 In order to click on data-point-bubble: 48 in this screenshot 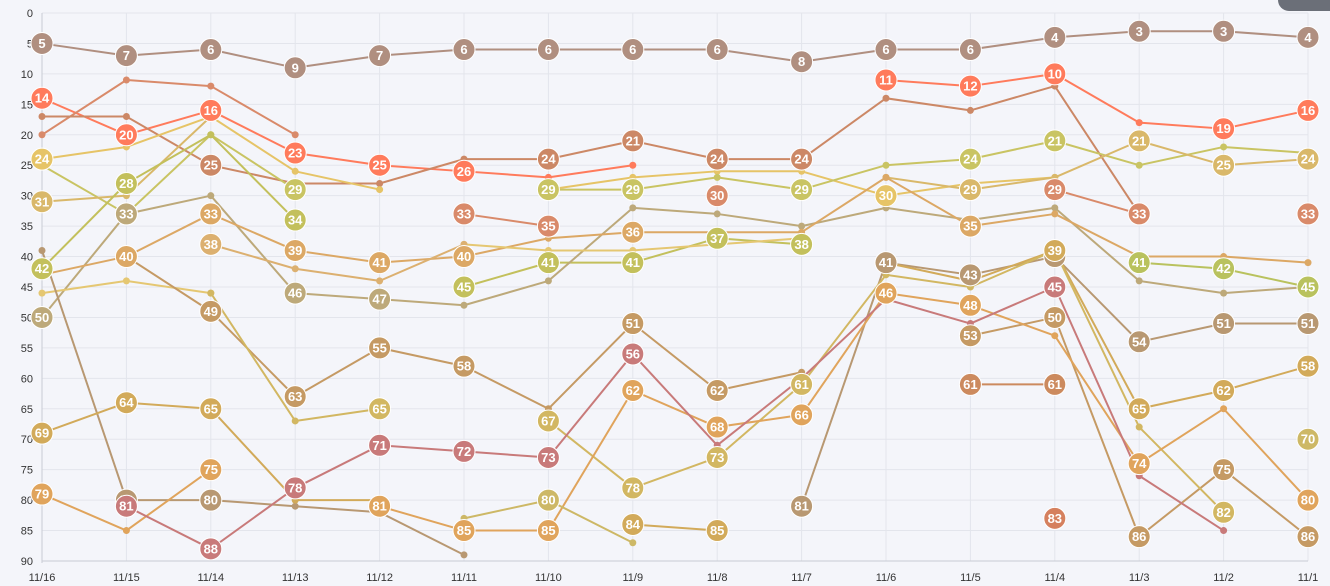, I will do `click(970, 305)`.